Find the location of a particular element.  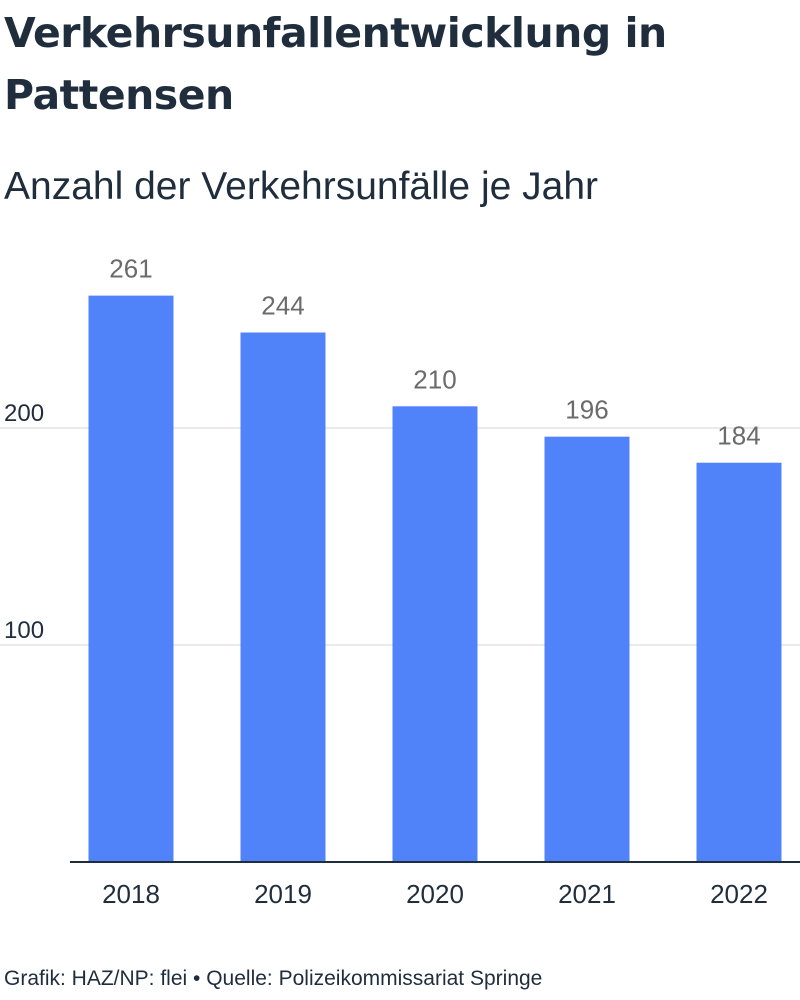

value-label-2022: 184 is located at coordinates (738, 436).